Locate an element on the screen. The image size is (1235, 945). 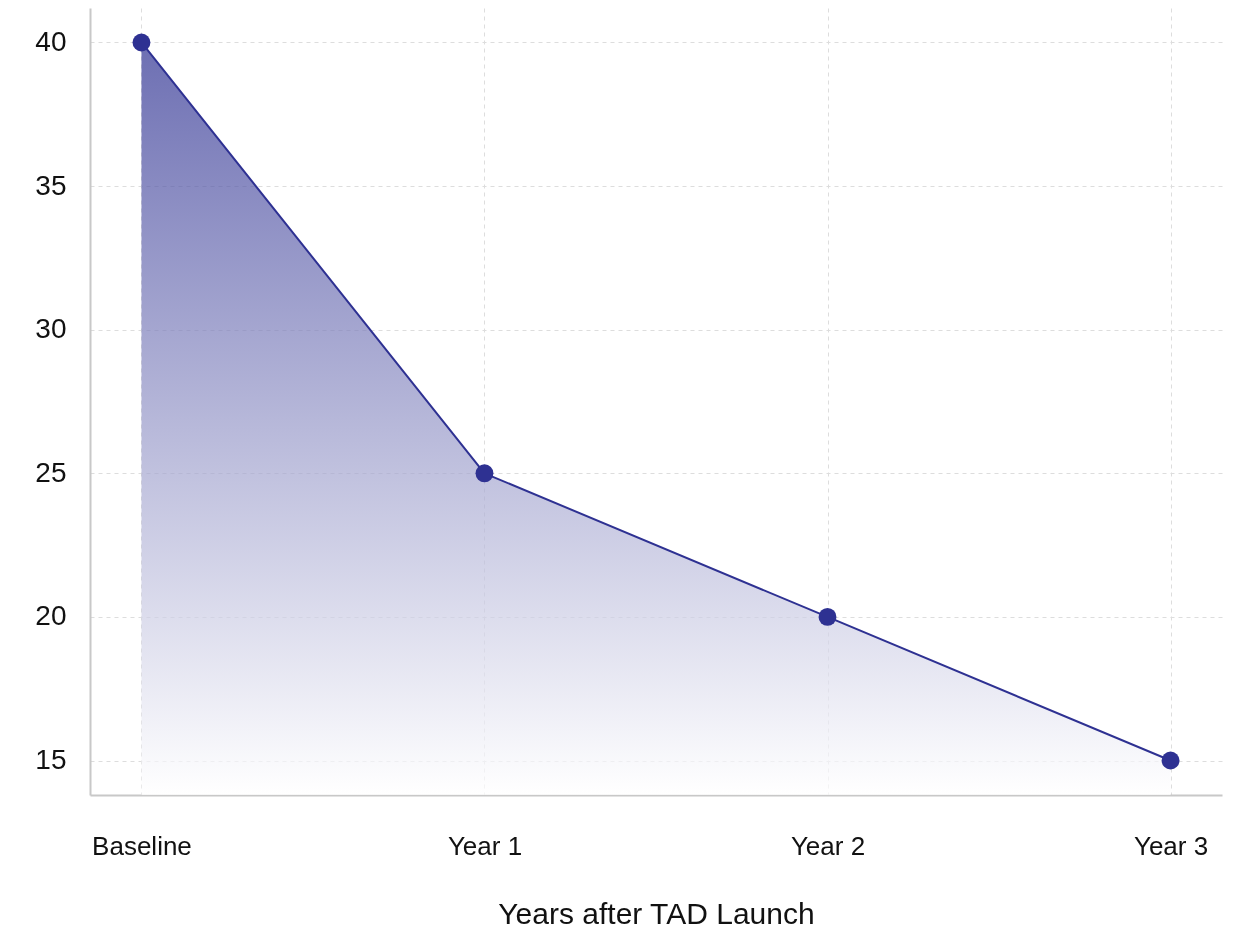
x-tick-label: Year 3 is located at coordinates (1171, 845).